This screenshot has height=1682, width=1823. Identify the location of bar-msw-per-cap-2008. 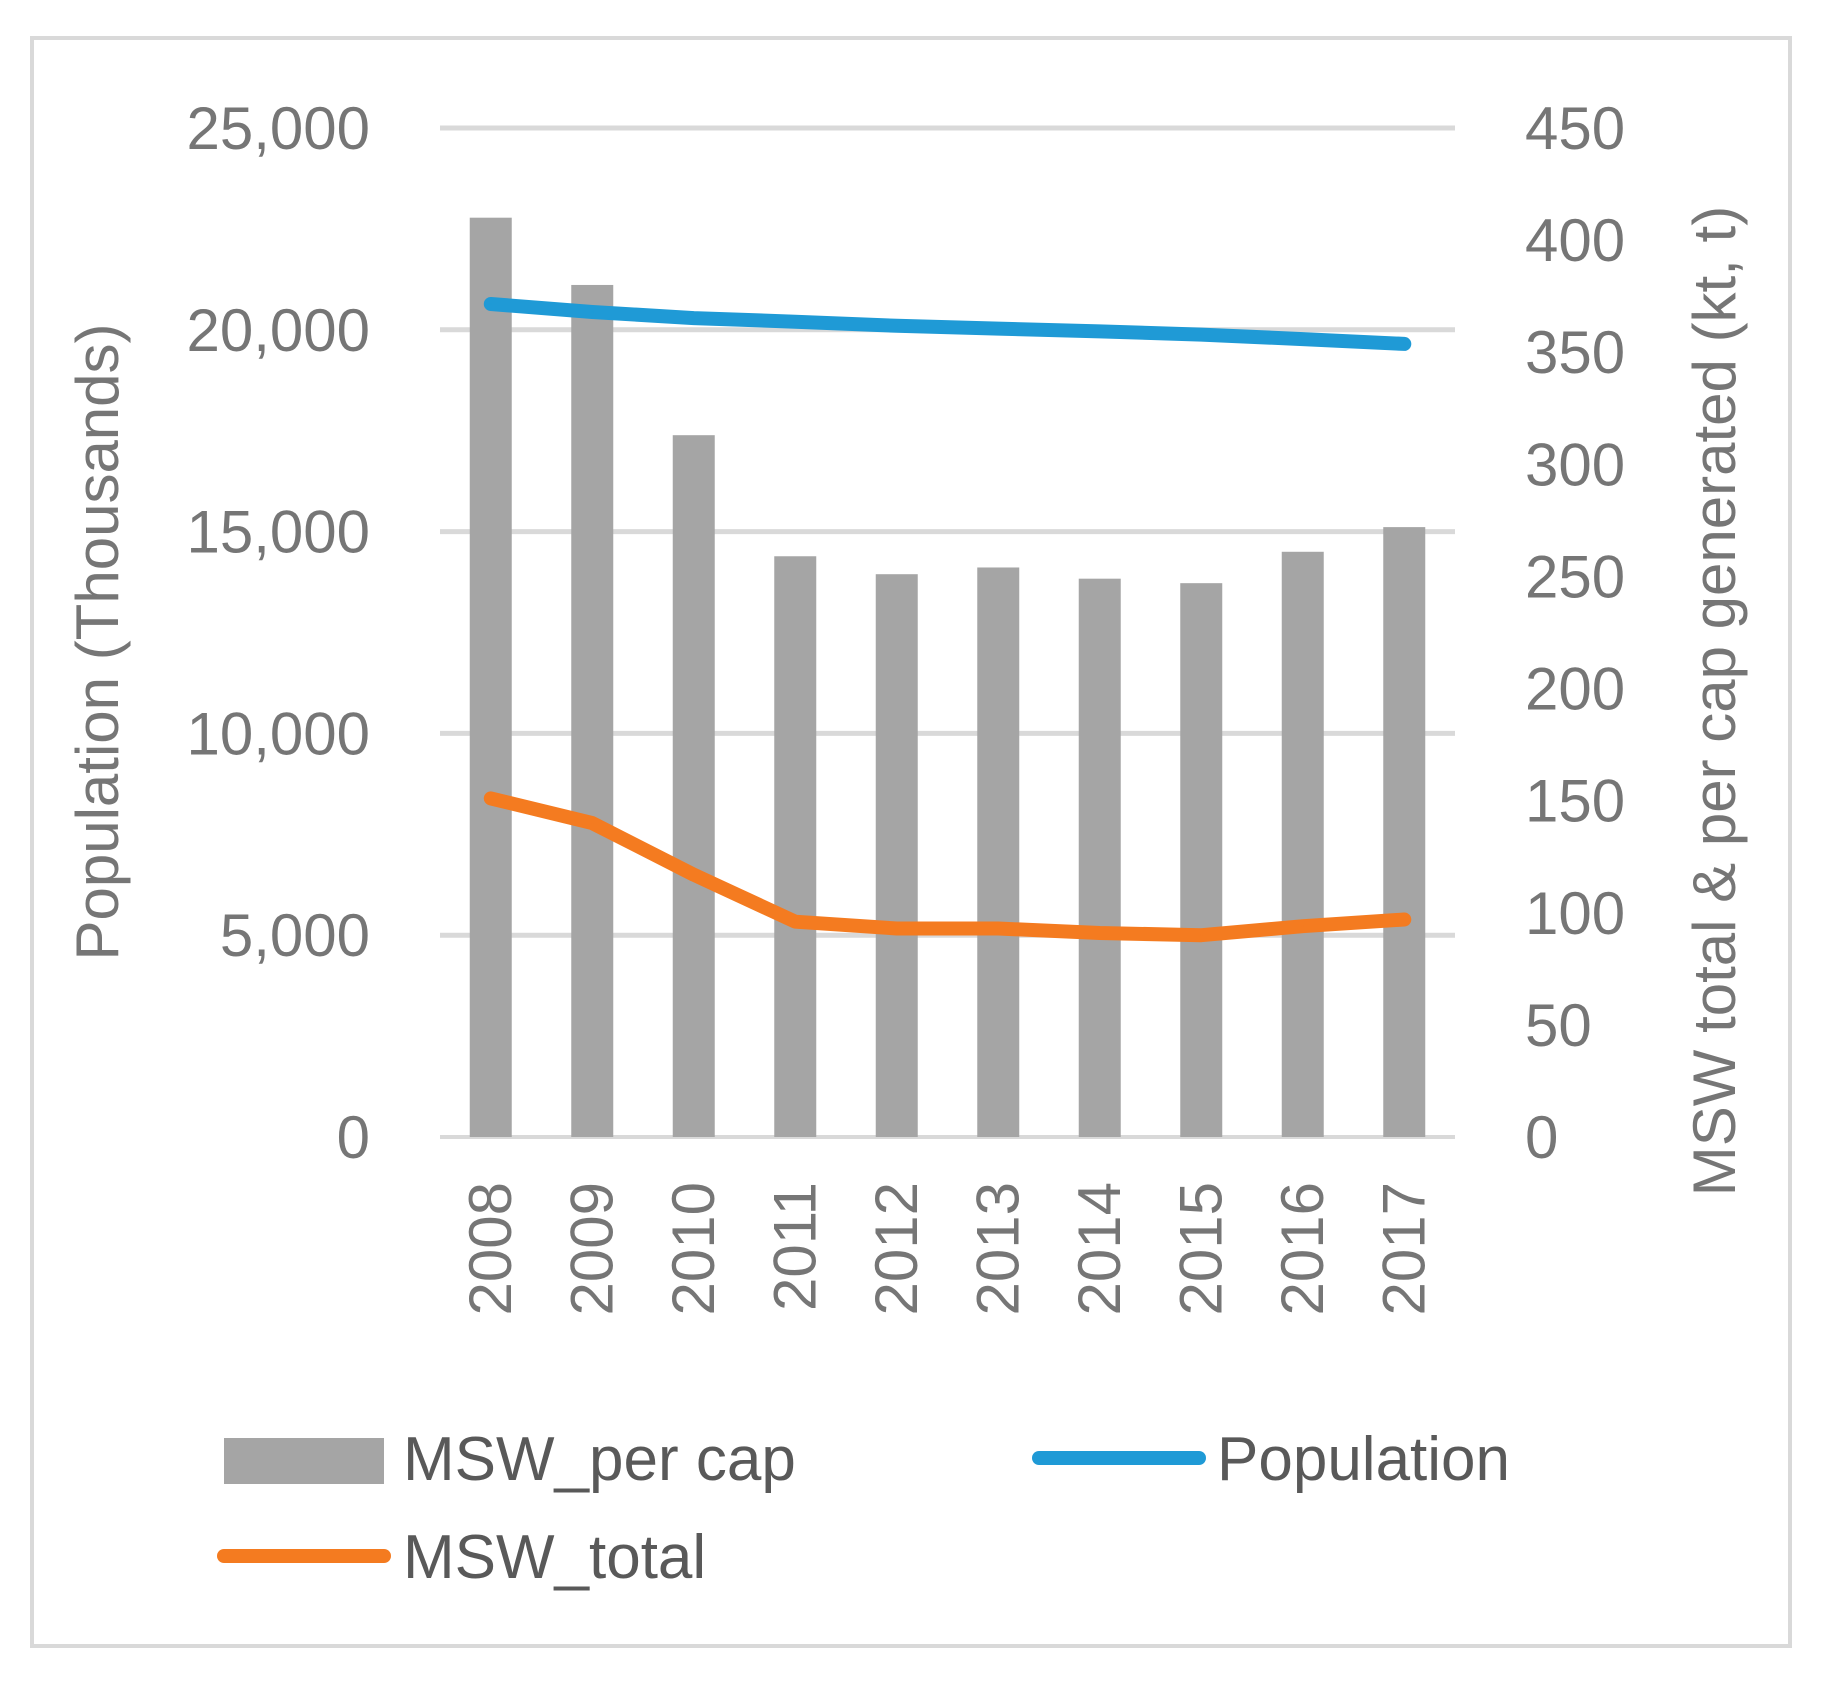
(490, 677).